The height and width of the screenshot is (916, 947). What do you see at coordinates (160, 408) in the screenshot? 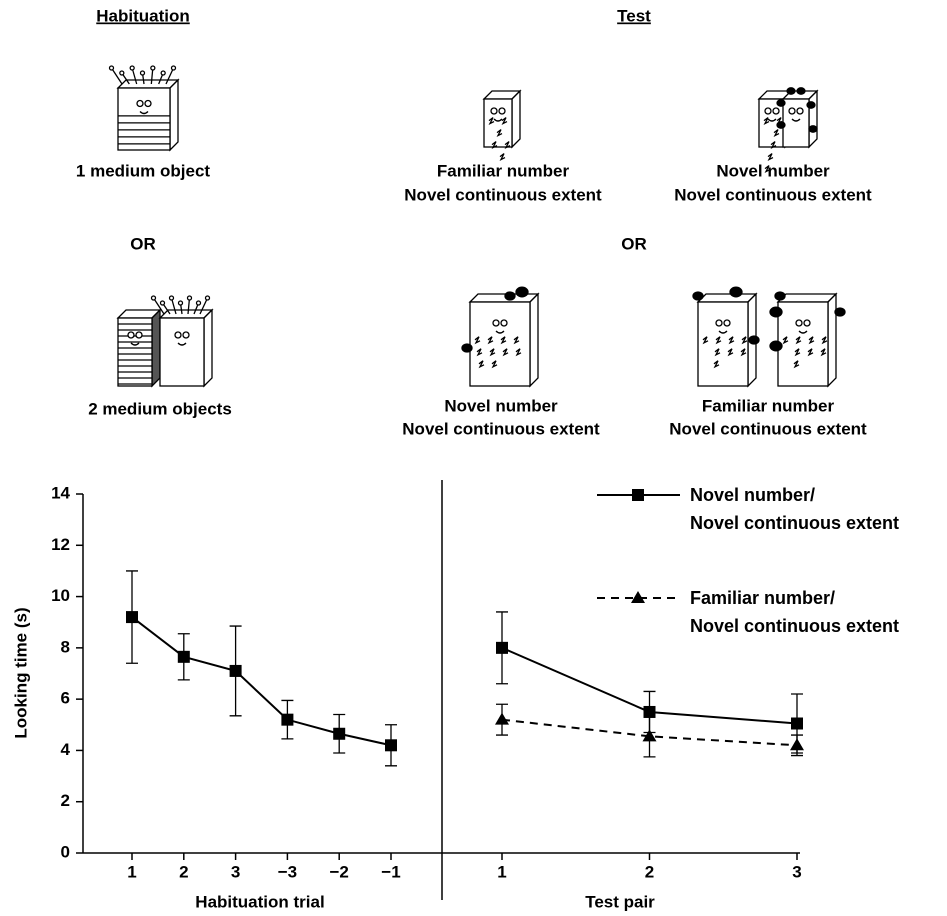
I see `caption: 2 medium objects` at bounding box center [160, 408].